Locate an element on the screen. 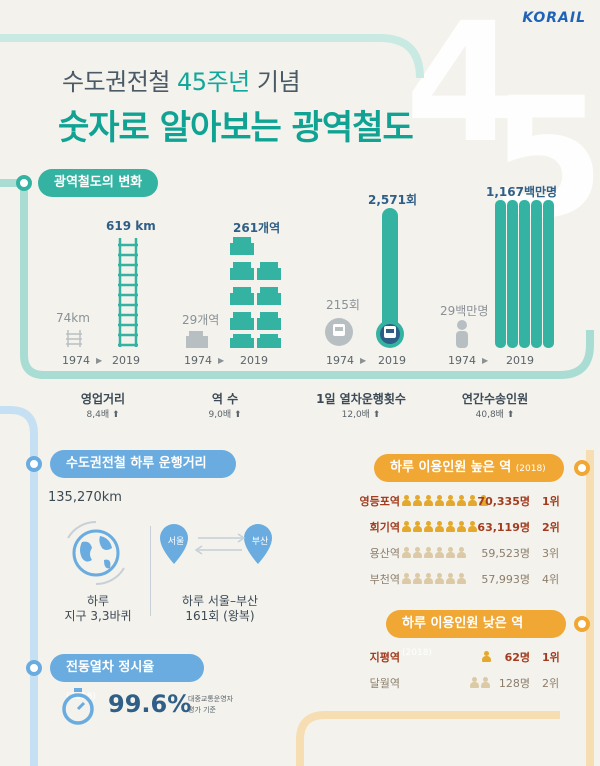 This screenshot has width=600, height=766. daily-label: 하루 is located at coordinates (98, 601).